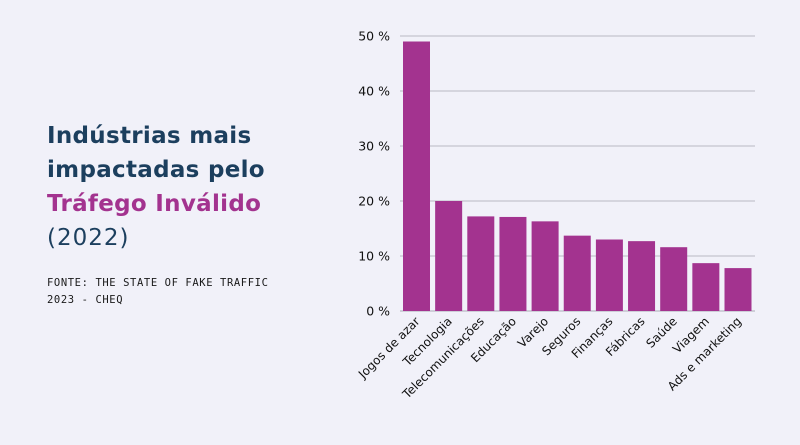  Describe the element at coordinates (374, 146) in the screenshot. I see `y-tick-label: 30 %` at that location.